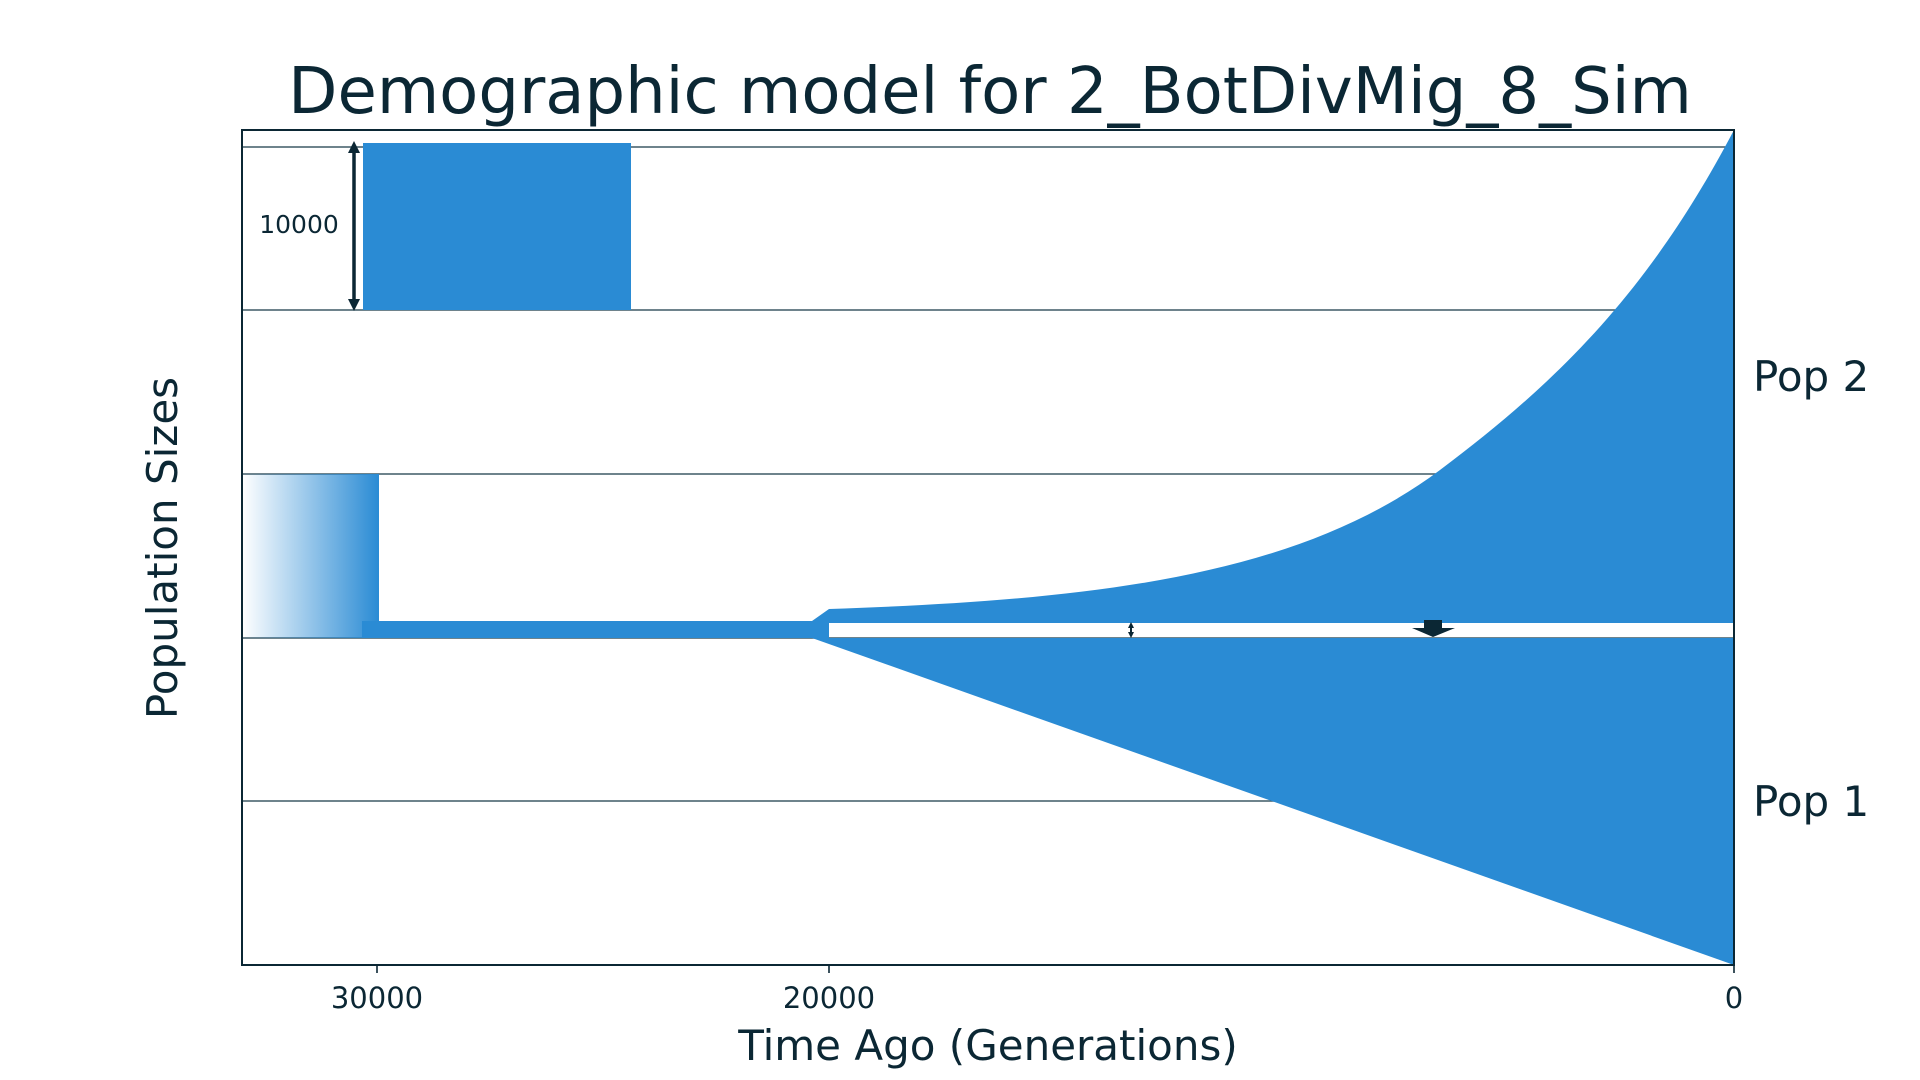 The height and width of the screenshot is (1080, 1920). Describe the element at coordinates (1433, 624) in the screenshot. I see `migration-arrow-shaft` at that location.